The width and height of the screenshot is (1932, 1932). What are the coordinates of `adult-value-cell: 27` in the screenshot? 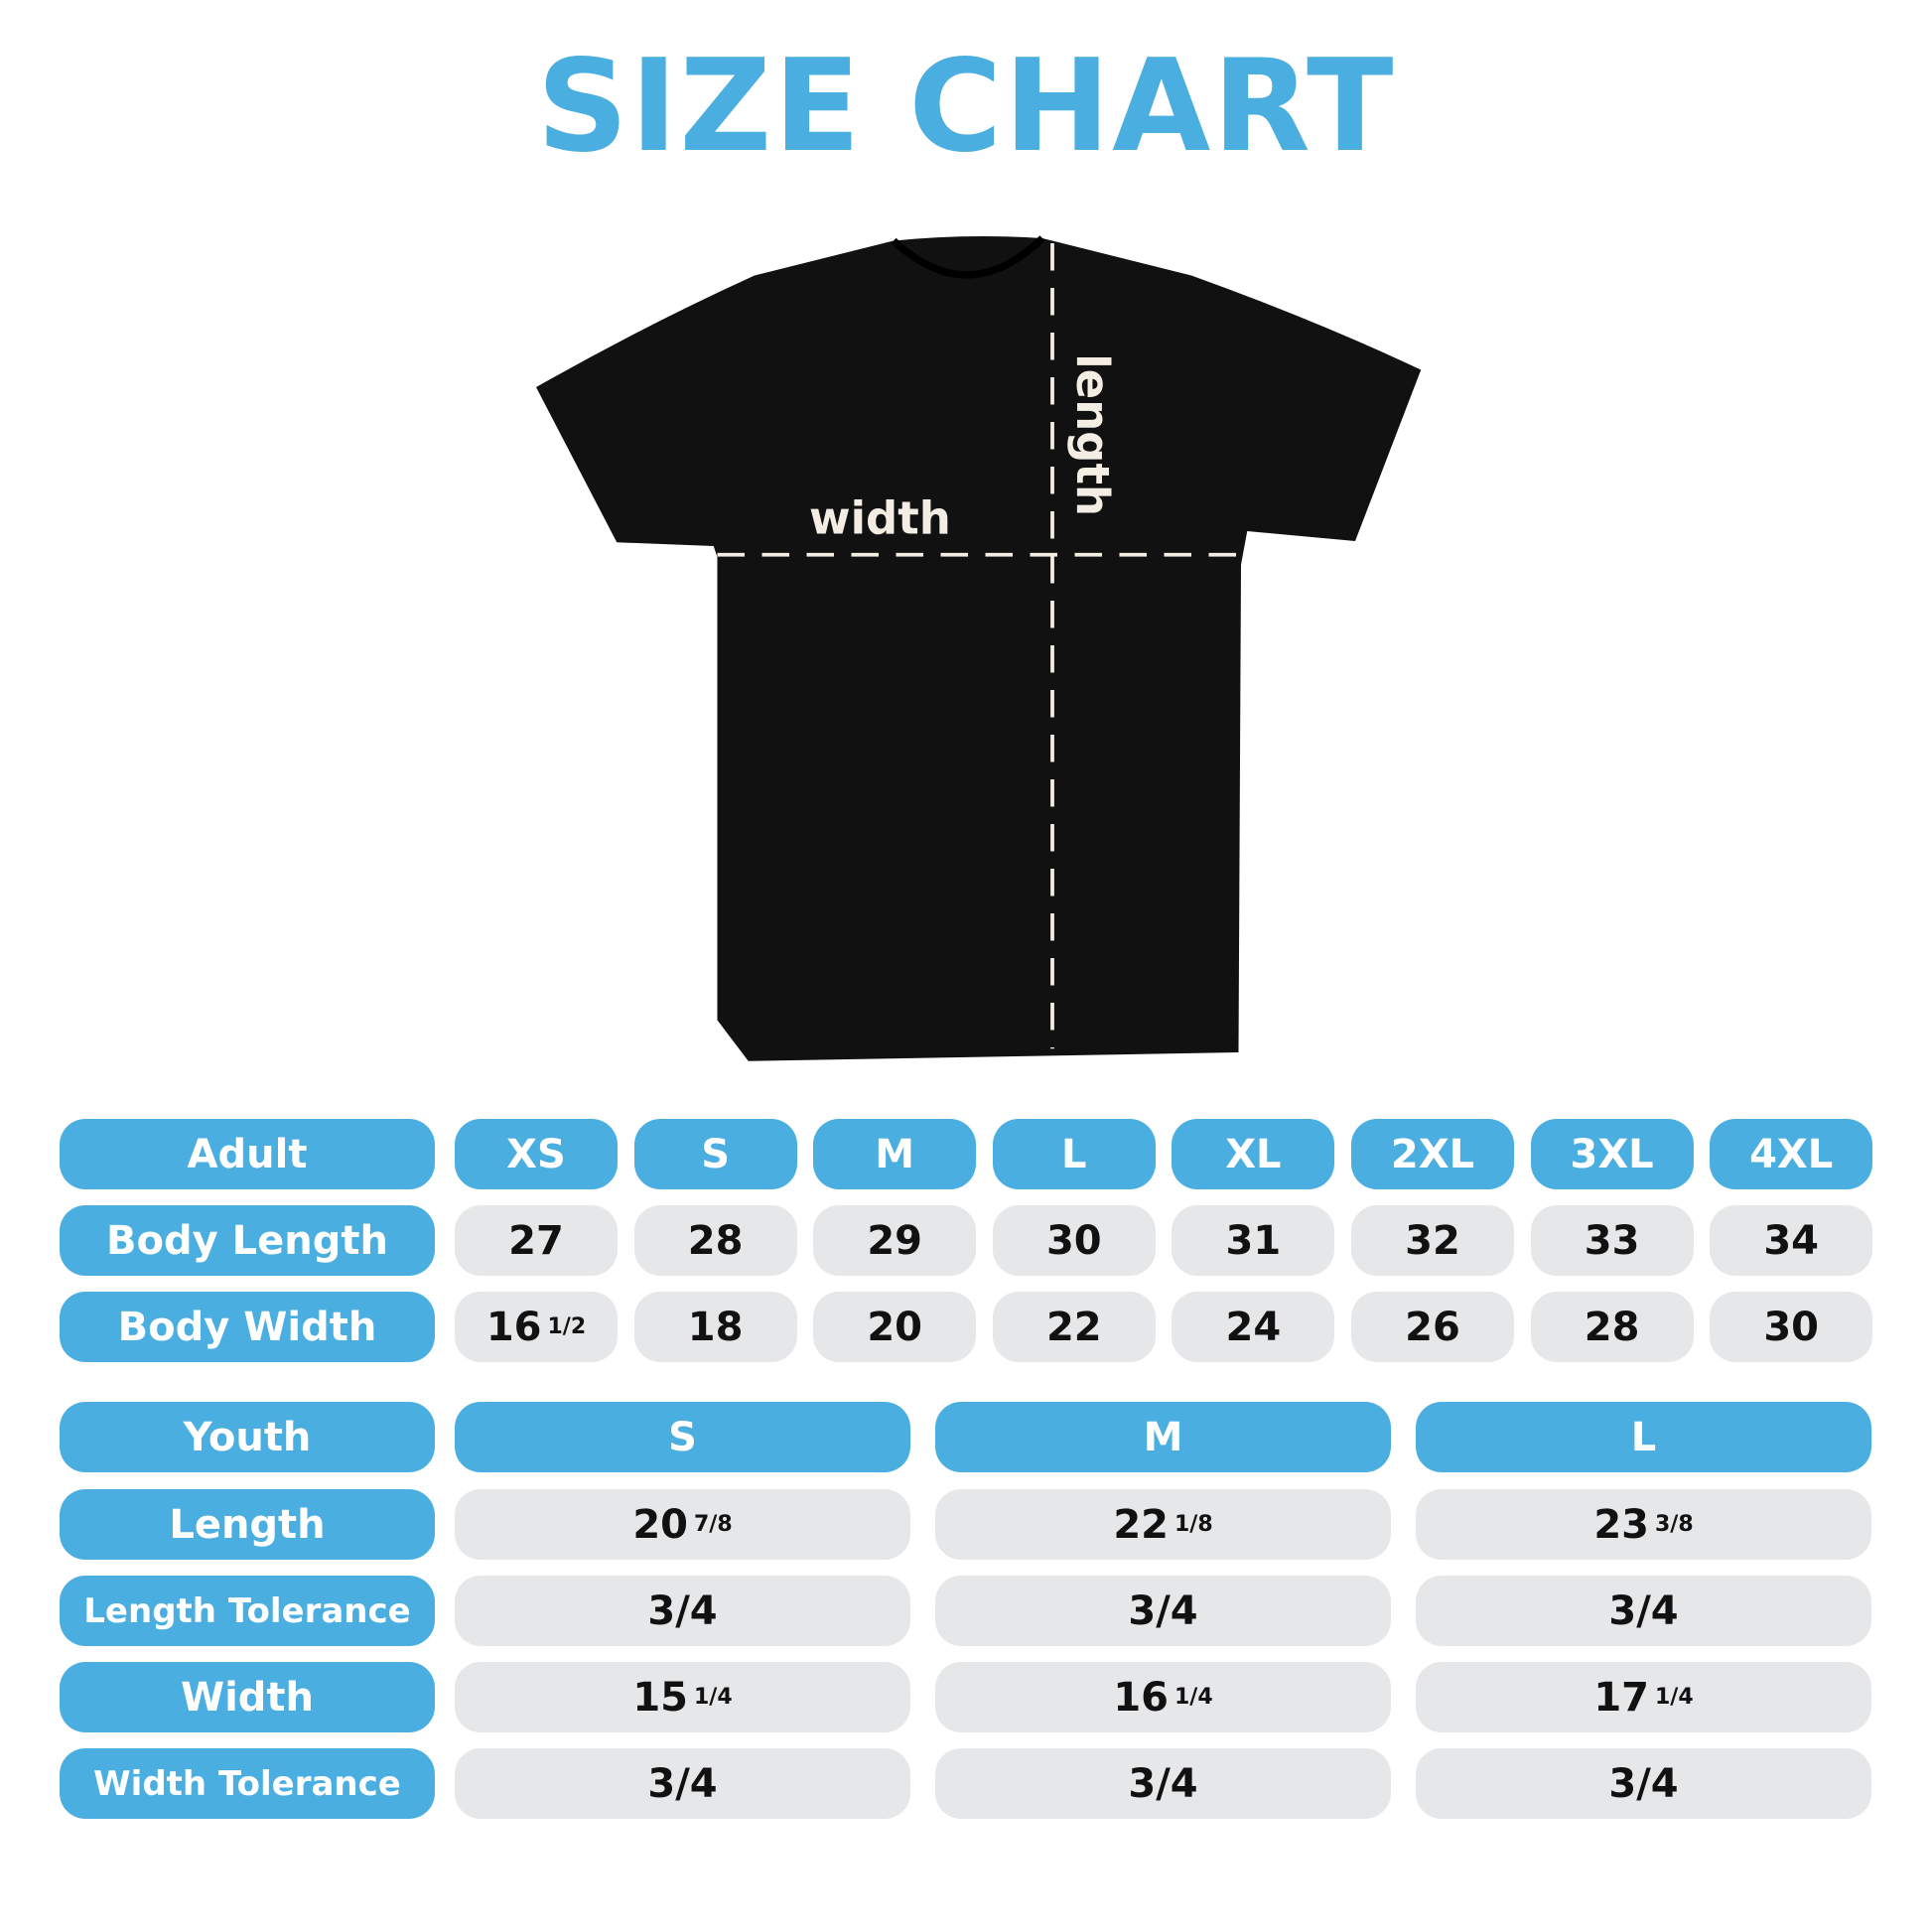 It's located at (536, 1241).